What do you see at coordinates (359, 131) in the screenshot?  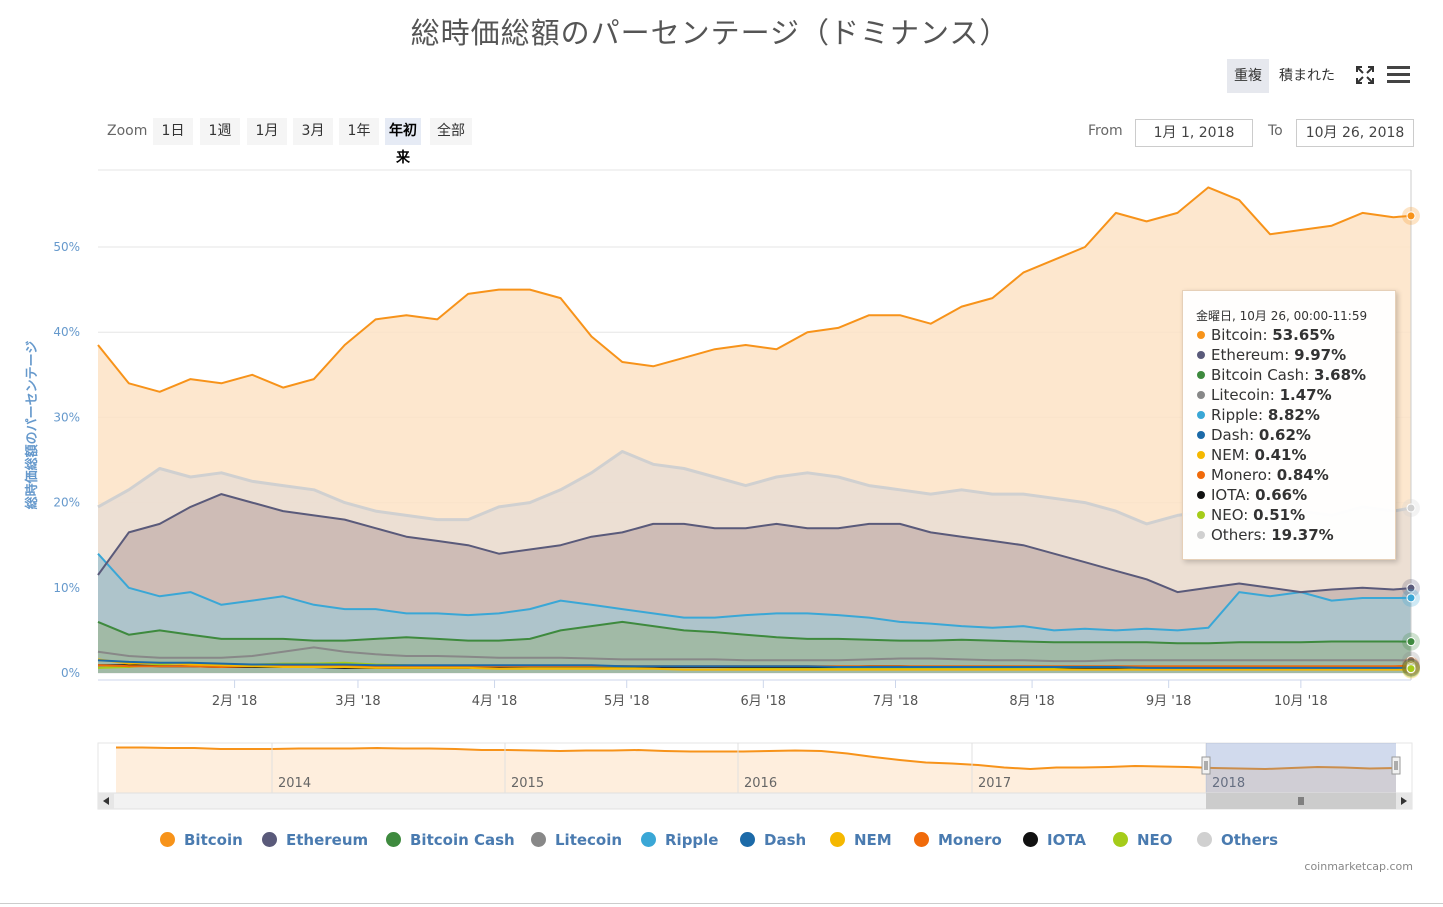 I see `zoom-1y-button: 1年` at bounding box center [359, 131].